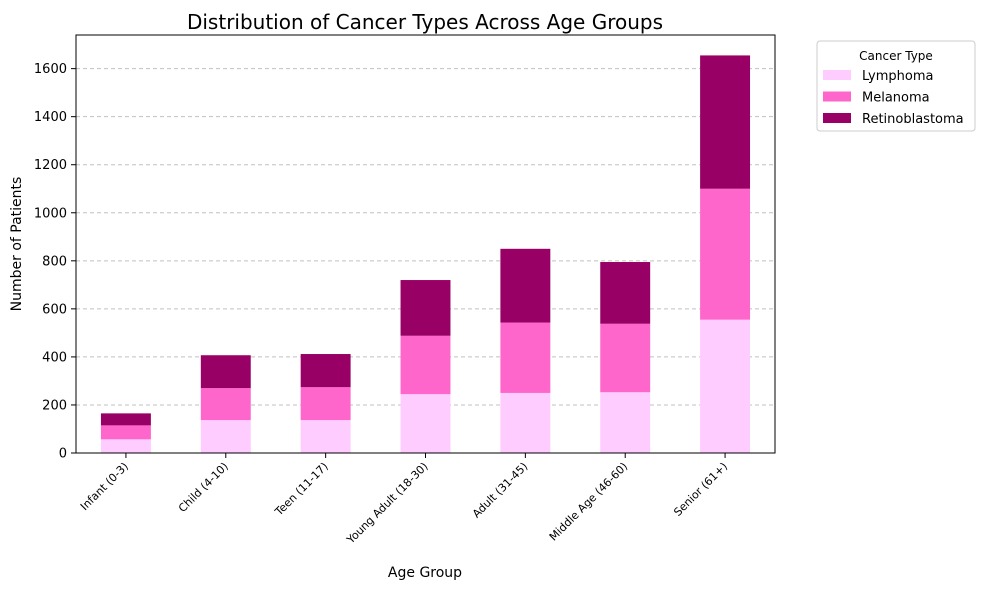 Image resolution: width=986 pixels, height=594 pixels. I want to click on legend-entry-label: Melanoma, so click(896, 98).